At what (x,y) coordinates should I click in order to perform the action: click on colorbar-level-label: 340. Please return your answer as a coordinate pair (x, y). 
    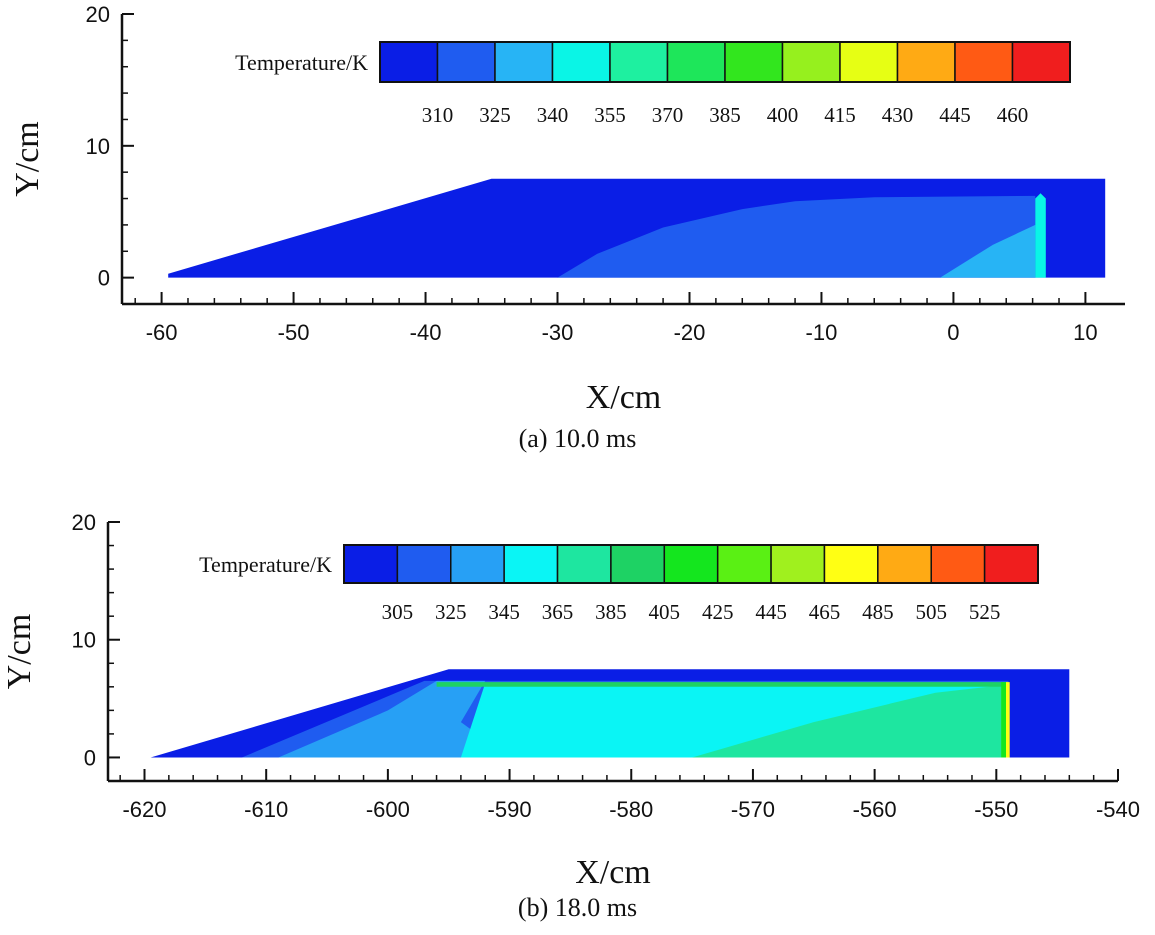
    Looking at the image, I should click on (553, 115).